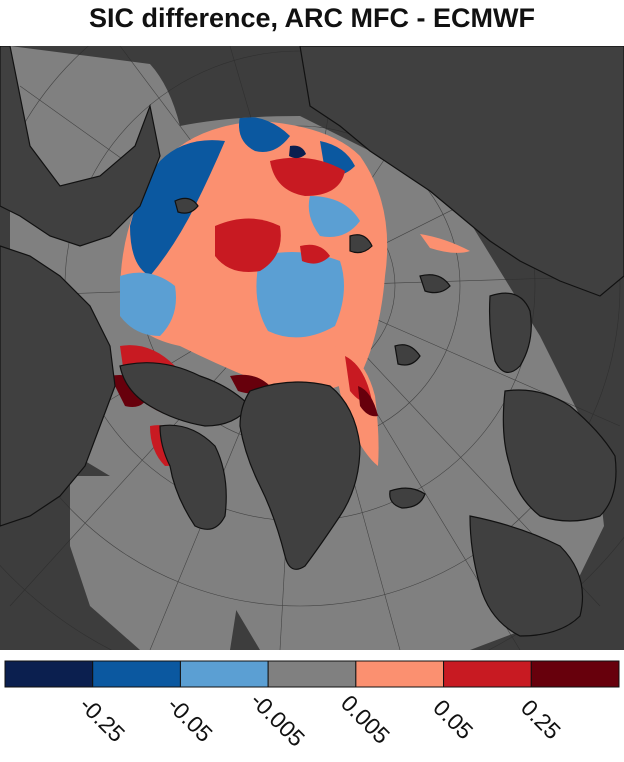 The width and height of the screenshot is (624, 762). I want to click on colorbar-tick-label: -0.05, so click(189, 719).